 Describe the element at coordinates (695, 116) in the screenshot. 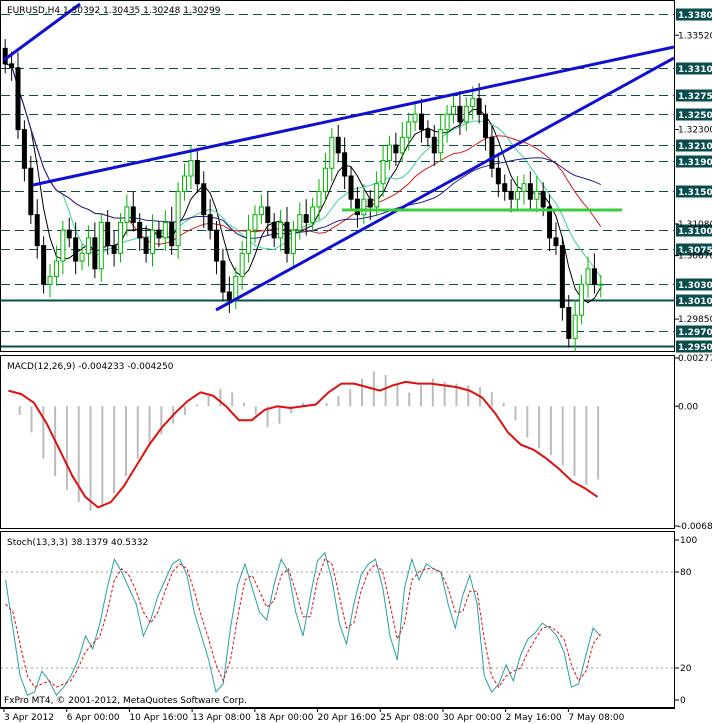

I see `level-tag-label: 1.32500` at that location.